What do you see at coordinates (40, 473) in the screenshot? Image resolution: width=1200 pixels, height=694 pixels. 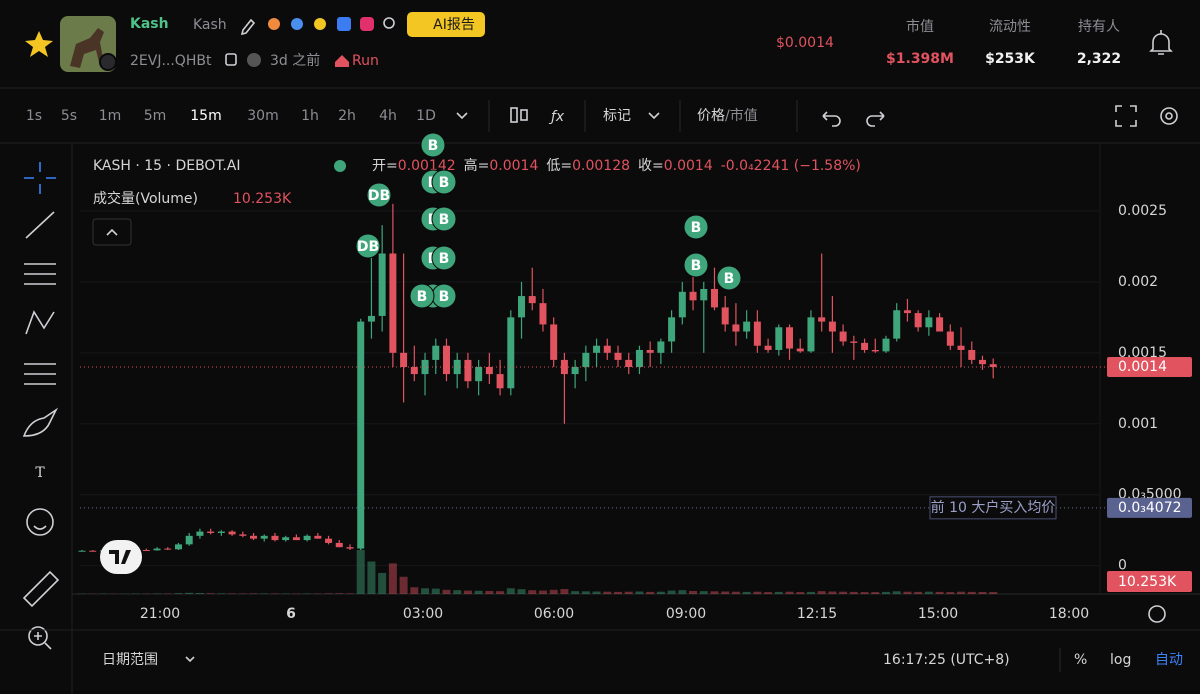 I see `text-tool: T` at bounding box center [40, 473].